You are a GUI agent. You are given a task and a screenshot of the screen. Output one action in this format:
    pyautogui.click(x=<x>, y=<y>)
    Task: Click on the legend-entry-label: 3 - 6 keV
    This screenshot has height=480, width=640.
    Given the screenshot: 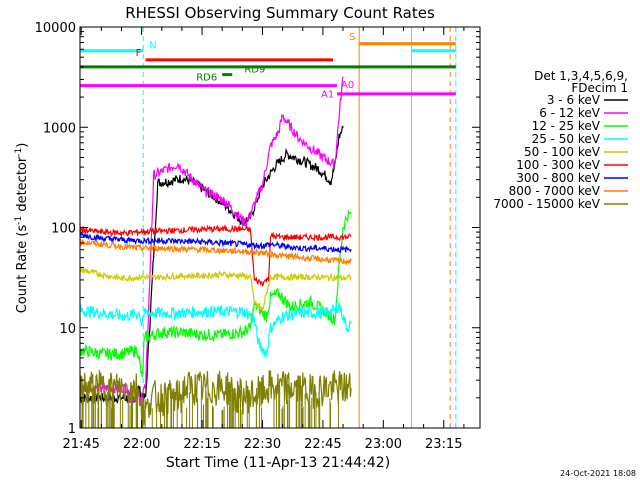 What is the action you would take?
    pyautogui.click(x=574, y=100)
    